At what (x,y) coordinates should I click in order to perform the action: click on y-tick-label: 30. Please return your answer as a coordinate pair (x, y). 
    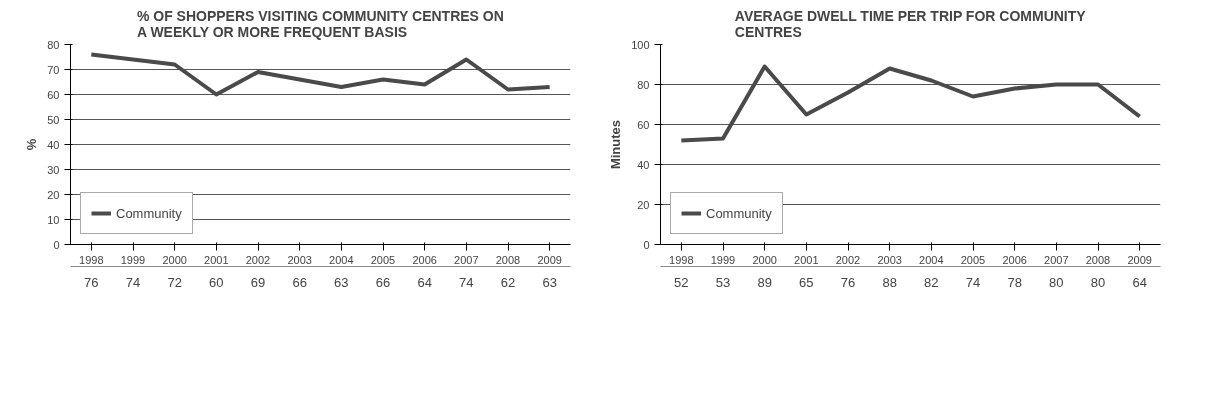
    Looking at the image, I should click on (53, 169).